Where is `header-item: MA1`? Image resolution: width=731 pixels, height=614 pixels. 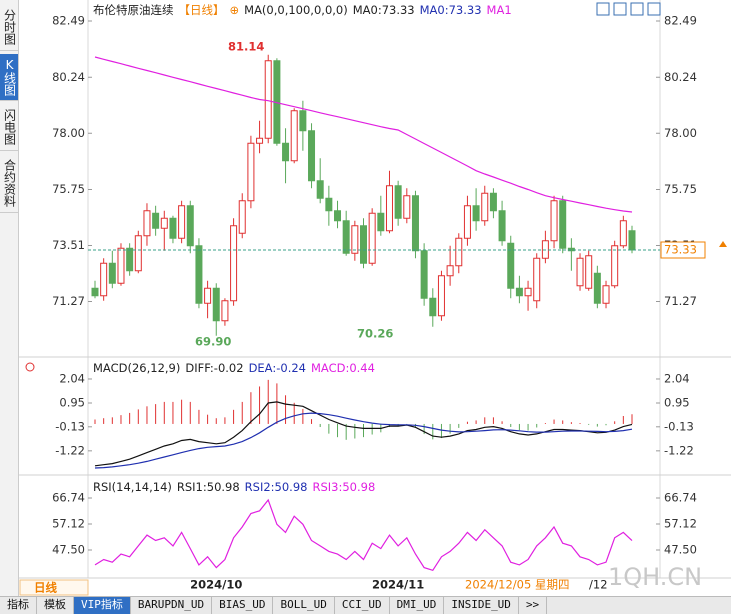 header-item: MA1 is located at coordinates (499, 10).